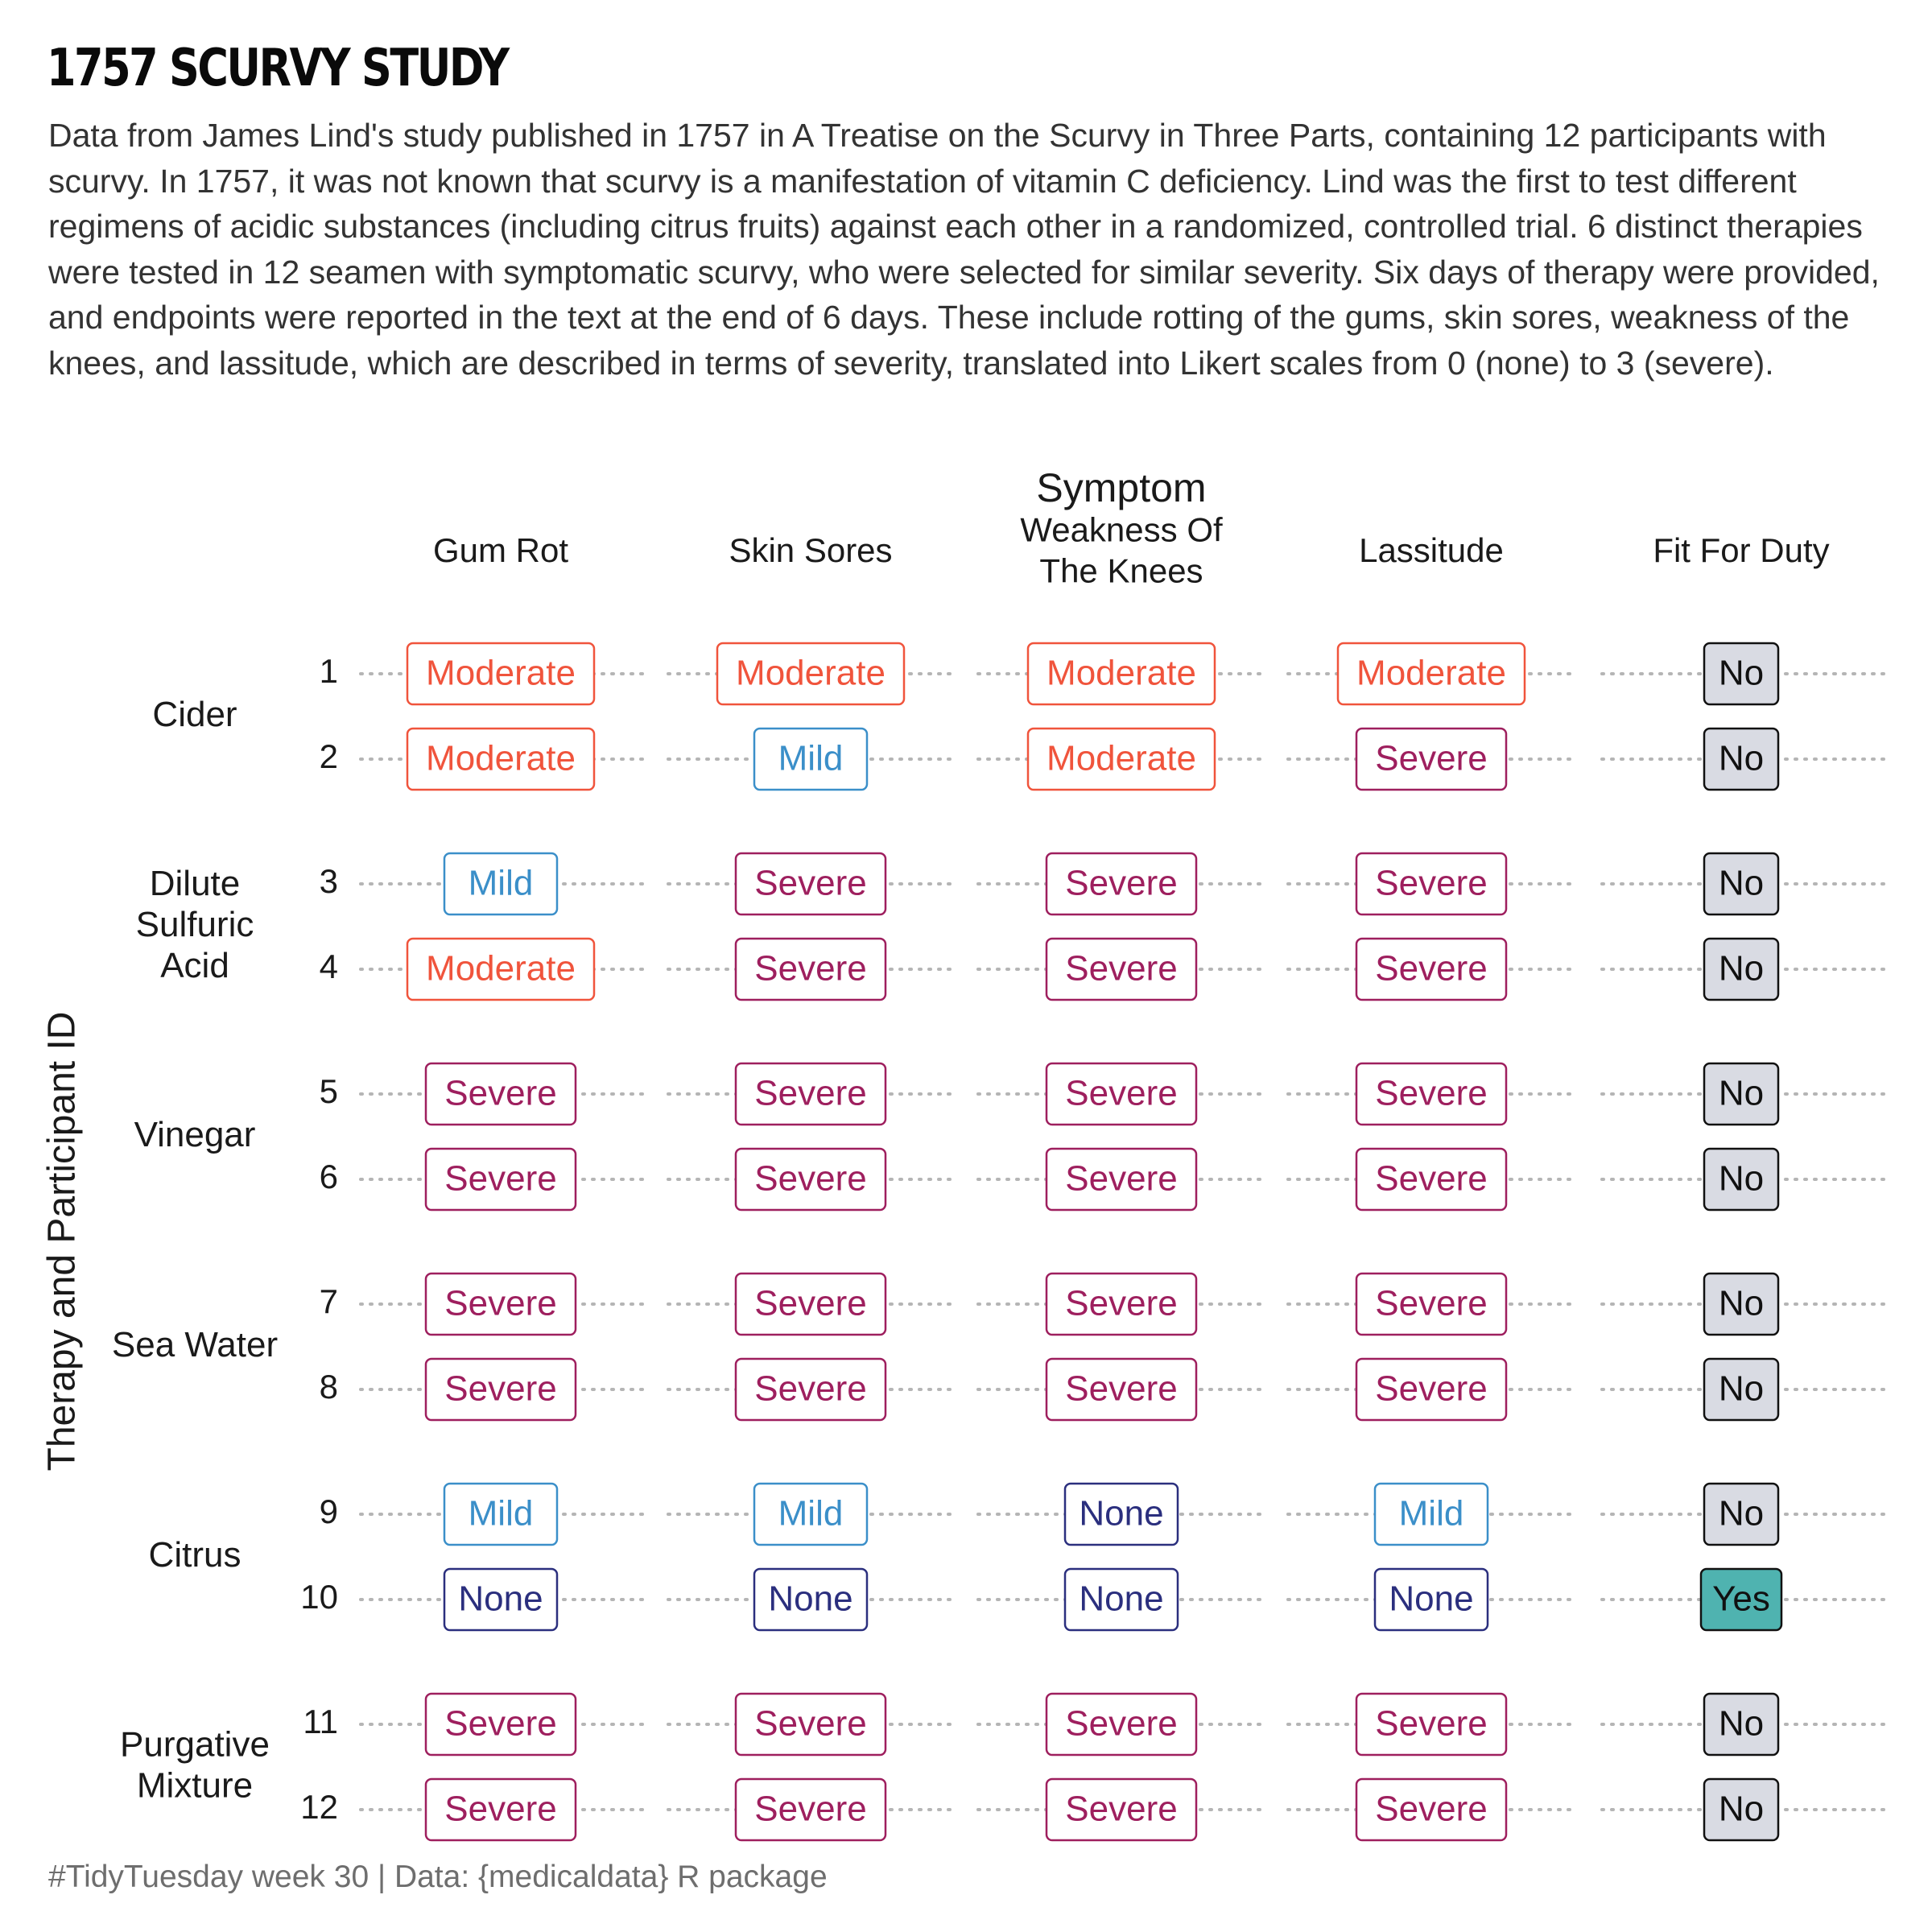 This screenshot has height=1932, width=1932. Describe the element at coordinates (195, 1344) in the screenshot. I see `therapy-label: Sea Water` at that location.